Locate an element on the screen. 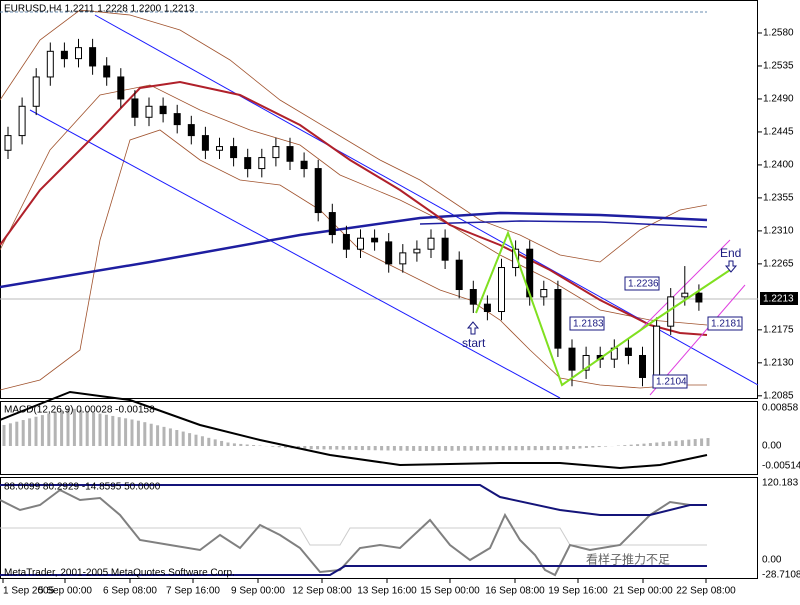  note: 看样子推力不足 is located at coordinates (628, 559).